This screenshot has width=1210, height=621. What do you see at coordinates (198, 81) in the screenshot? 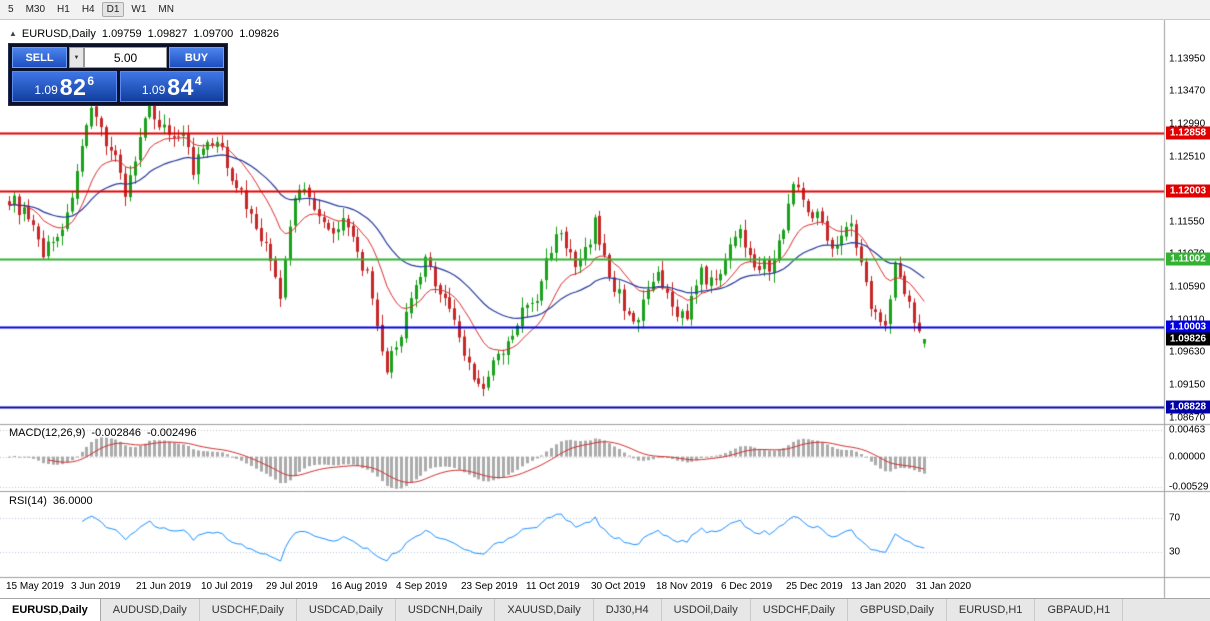
I see `buy-price-pip: 4` at bounding box center [198, 81].